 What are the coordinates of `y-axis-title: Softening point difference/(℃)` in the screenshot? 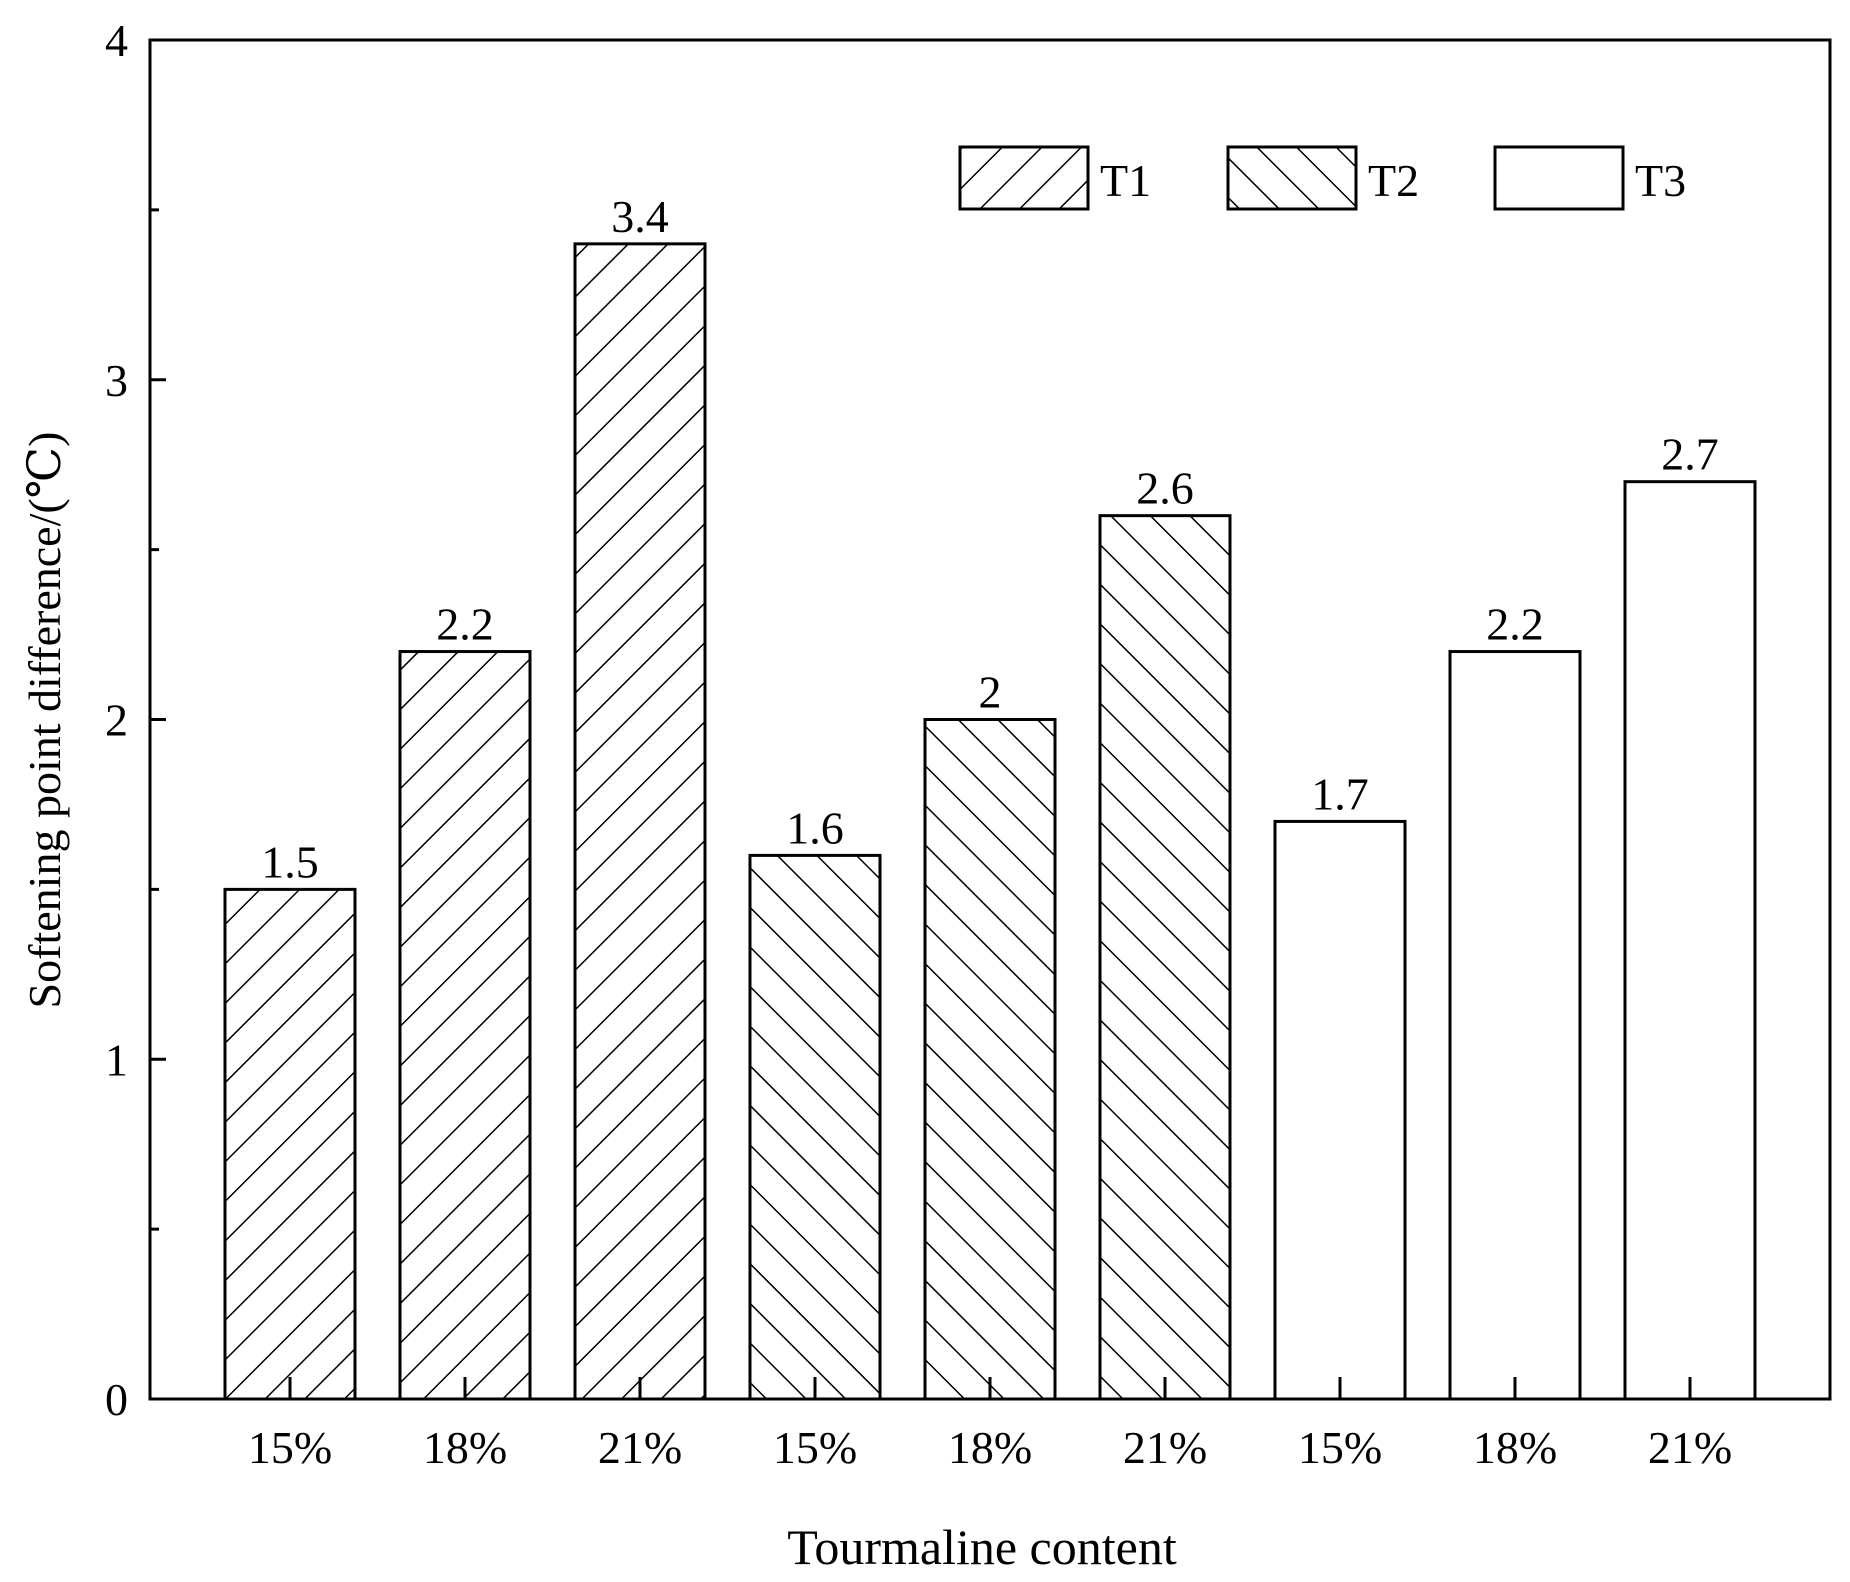 It's located at (44, 720).